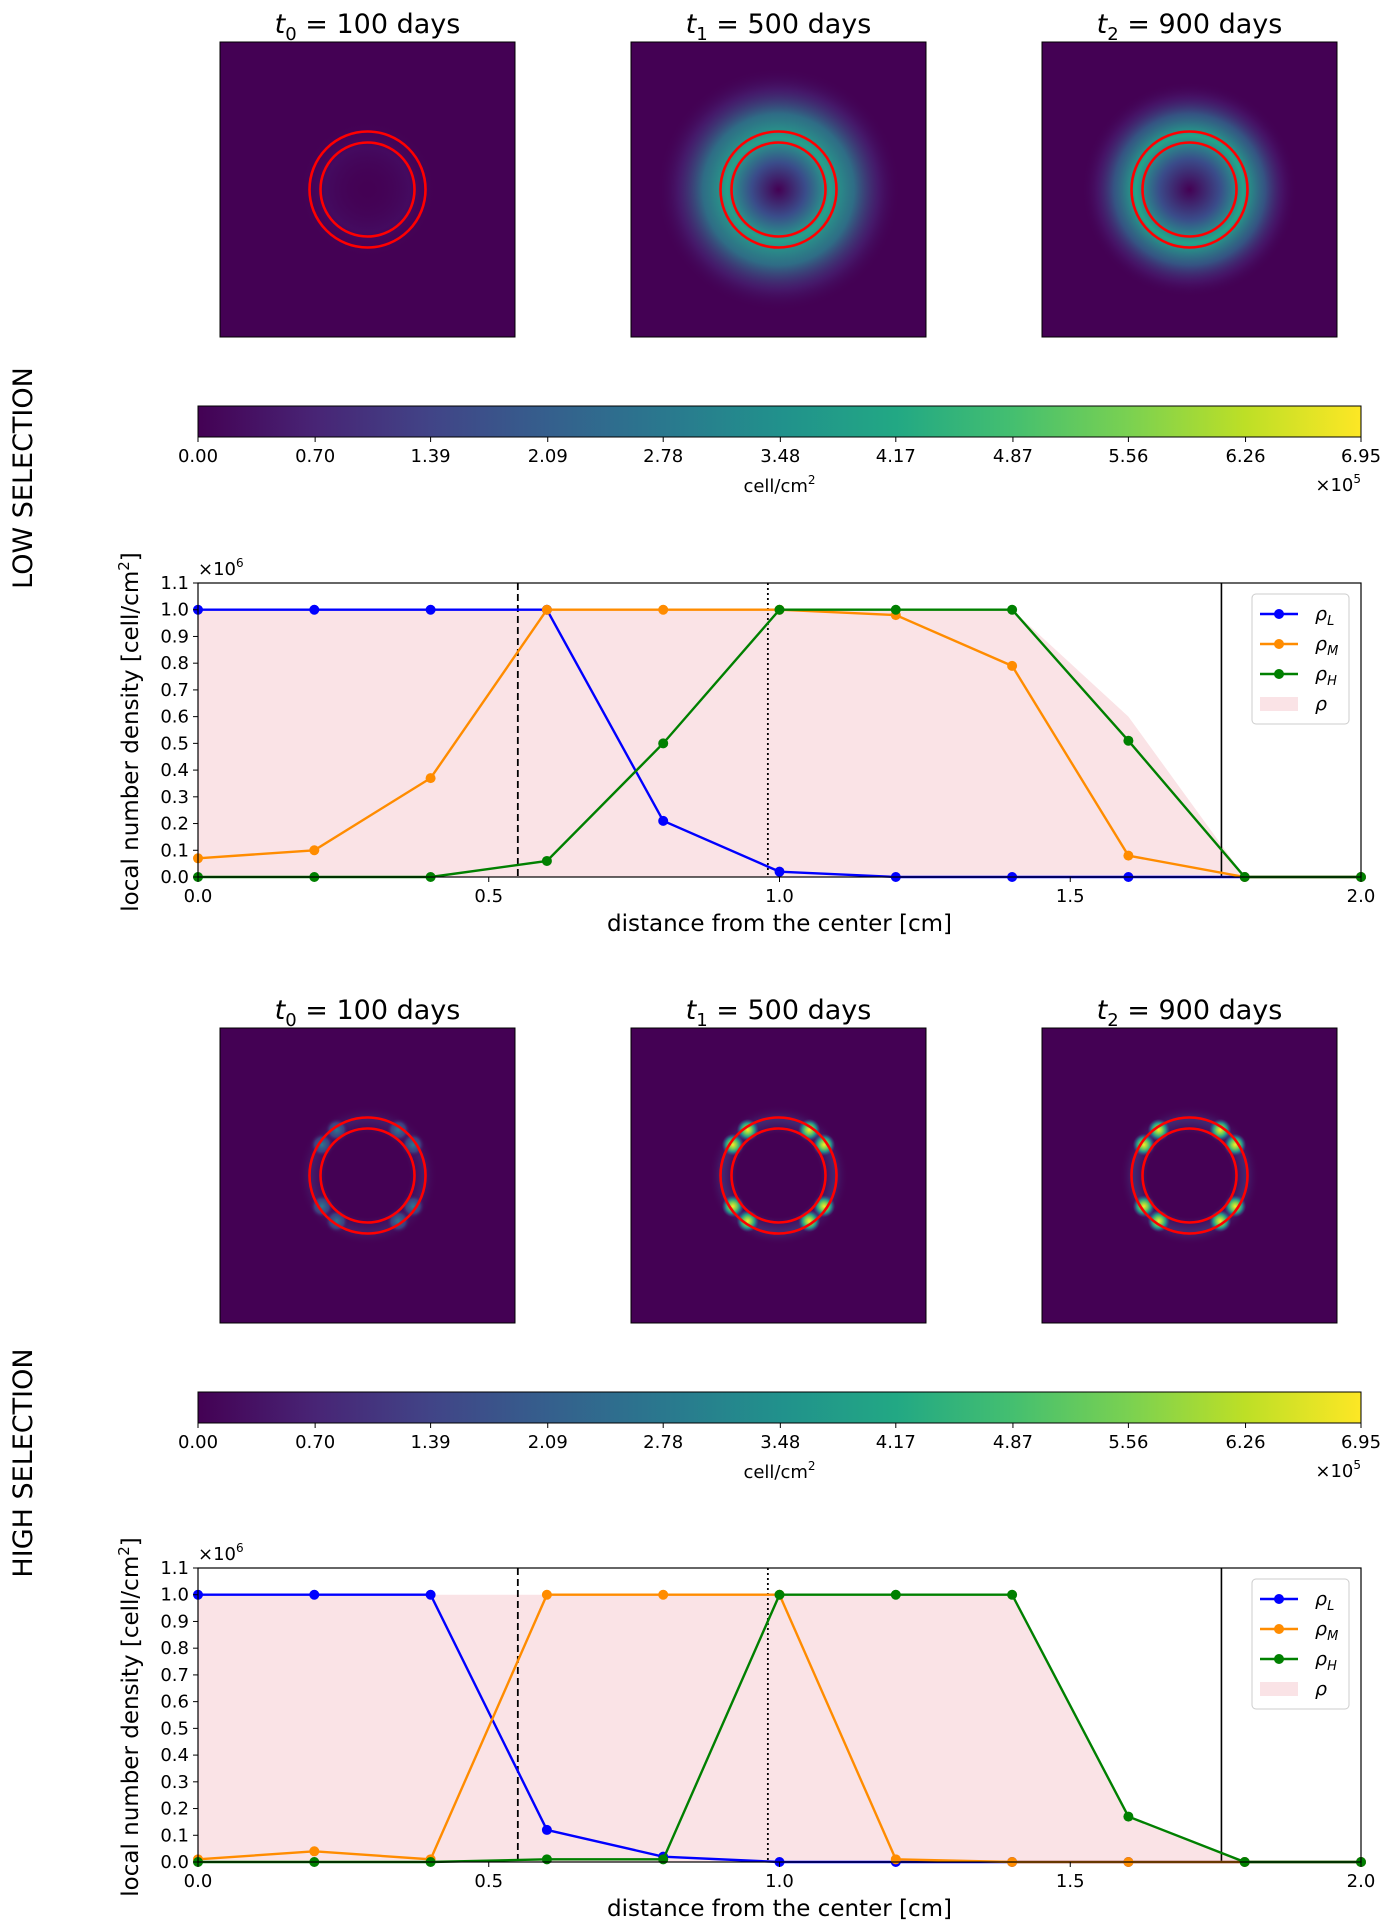 The height and width of the screenshot is (1932, 1391). Describe the element at coordinates (1357, 479) in the screenshot. I see `colorbar-offset-exp: 5` at that location.